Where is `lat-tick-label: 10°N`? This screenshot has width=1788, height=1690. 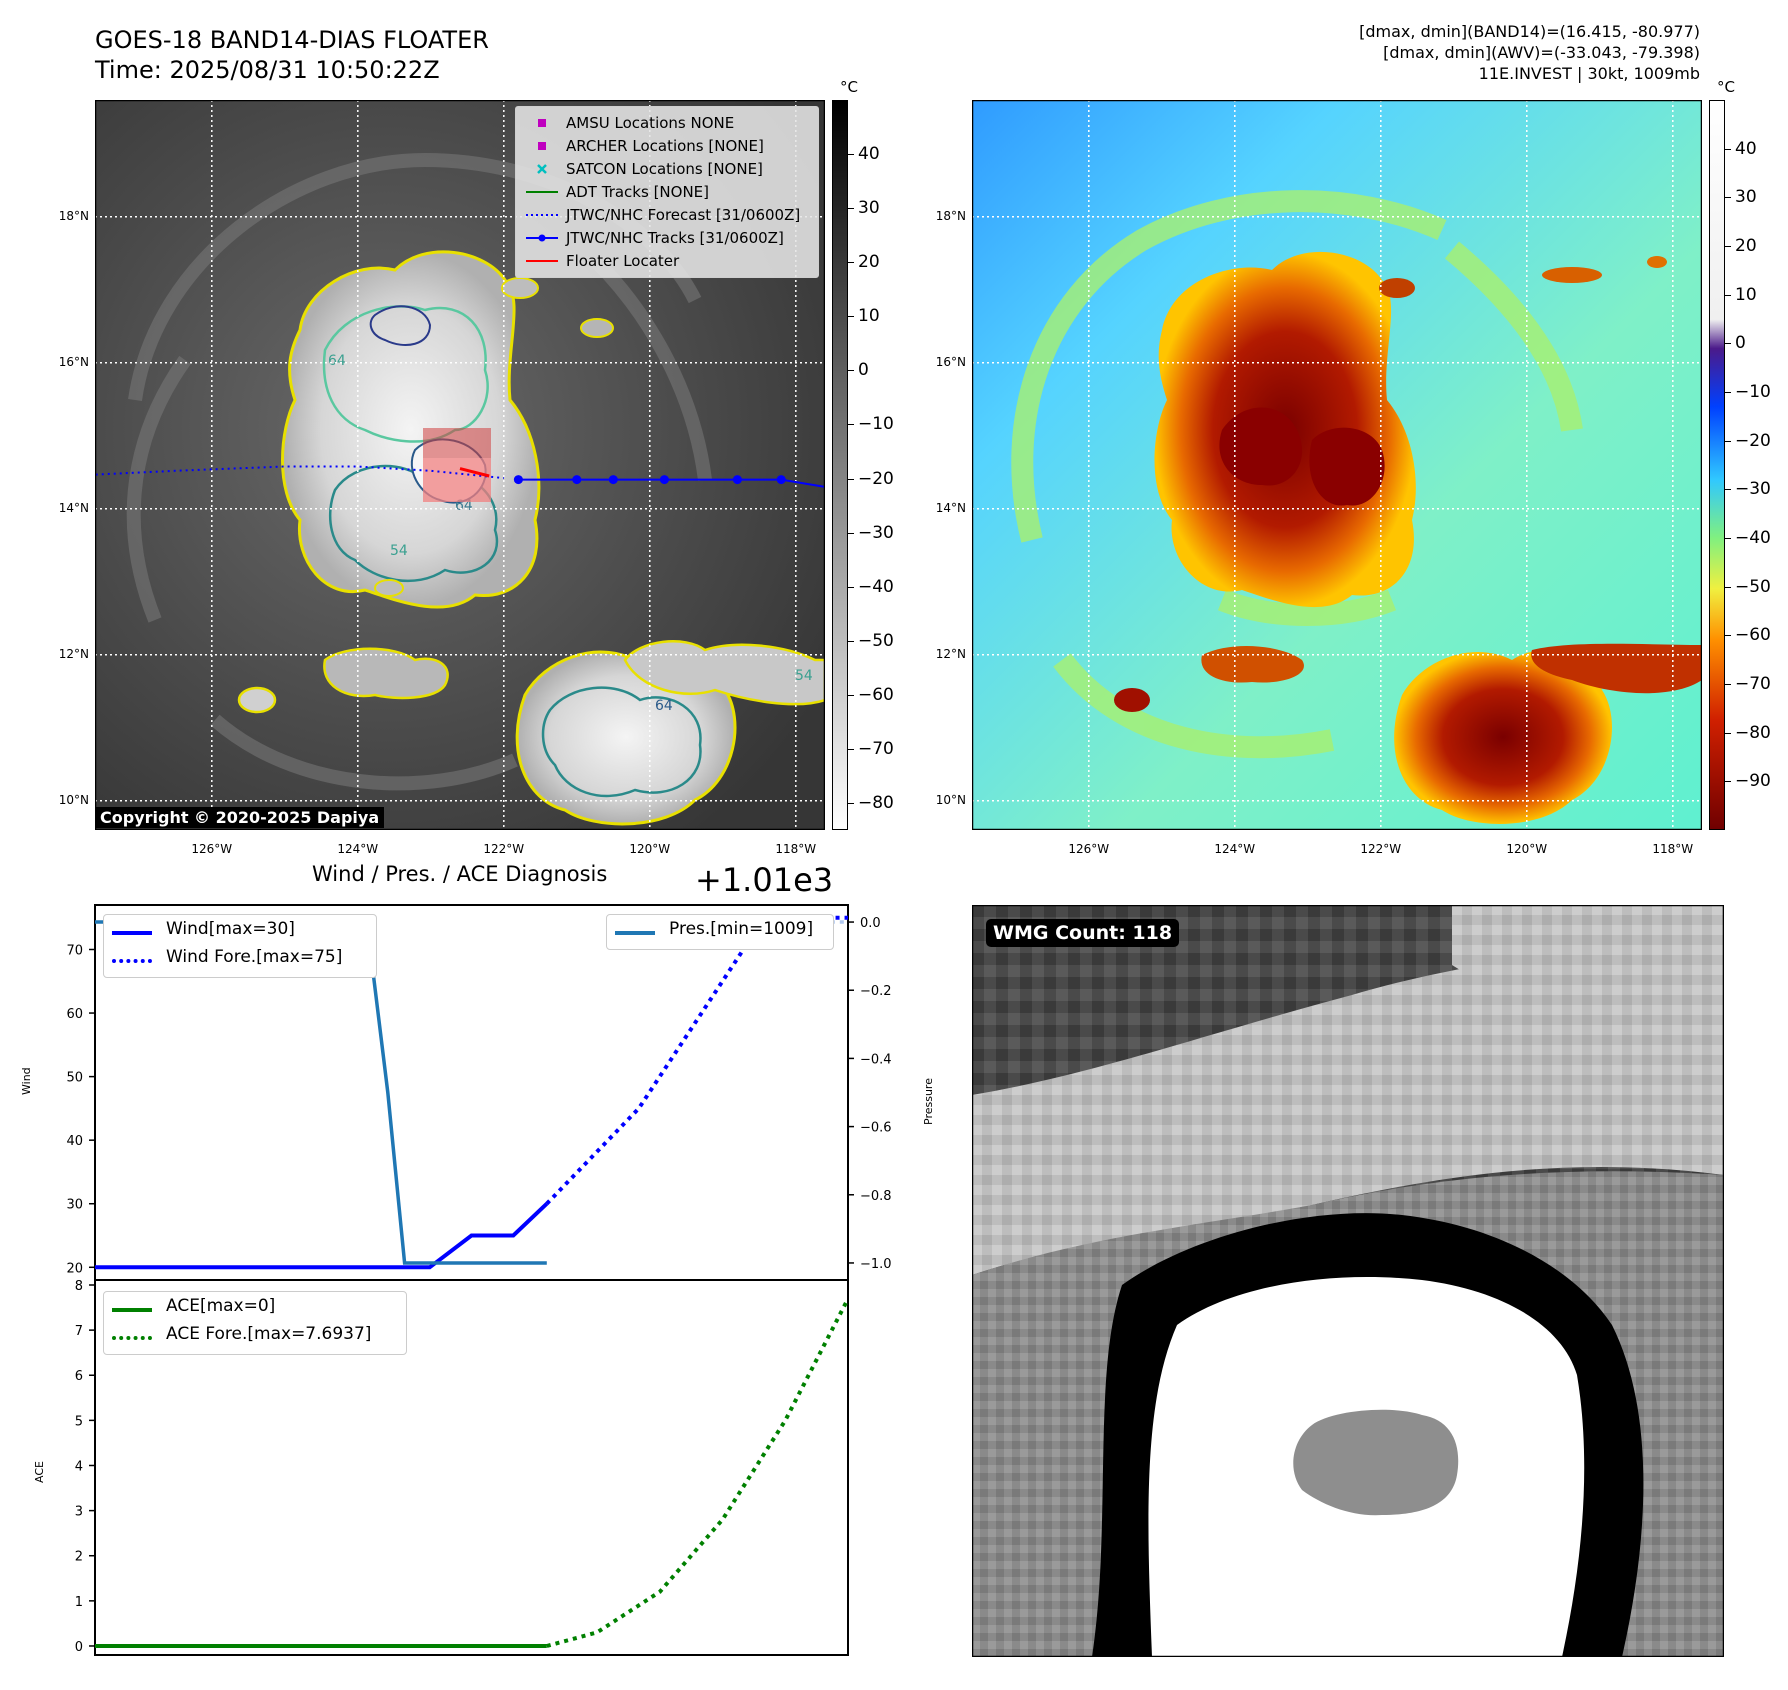 lat-tick-label: 10°N is located at coordinates (73, 799).